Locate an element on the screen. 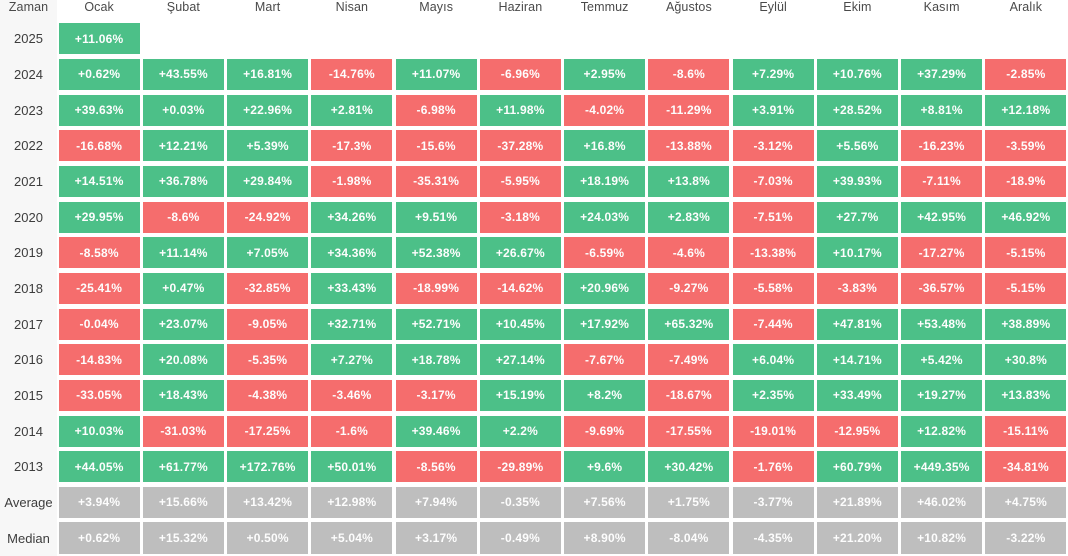 The image size is (1068, 556). return-cell: +14.71% is located at coordinates (857, 360).